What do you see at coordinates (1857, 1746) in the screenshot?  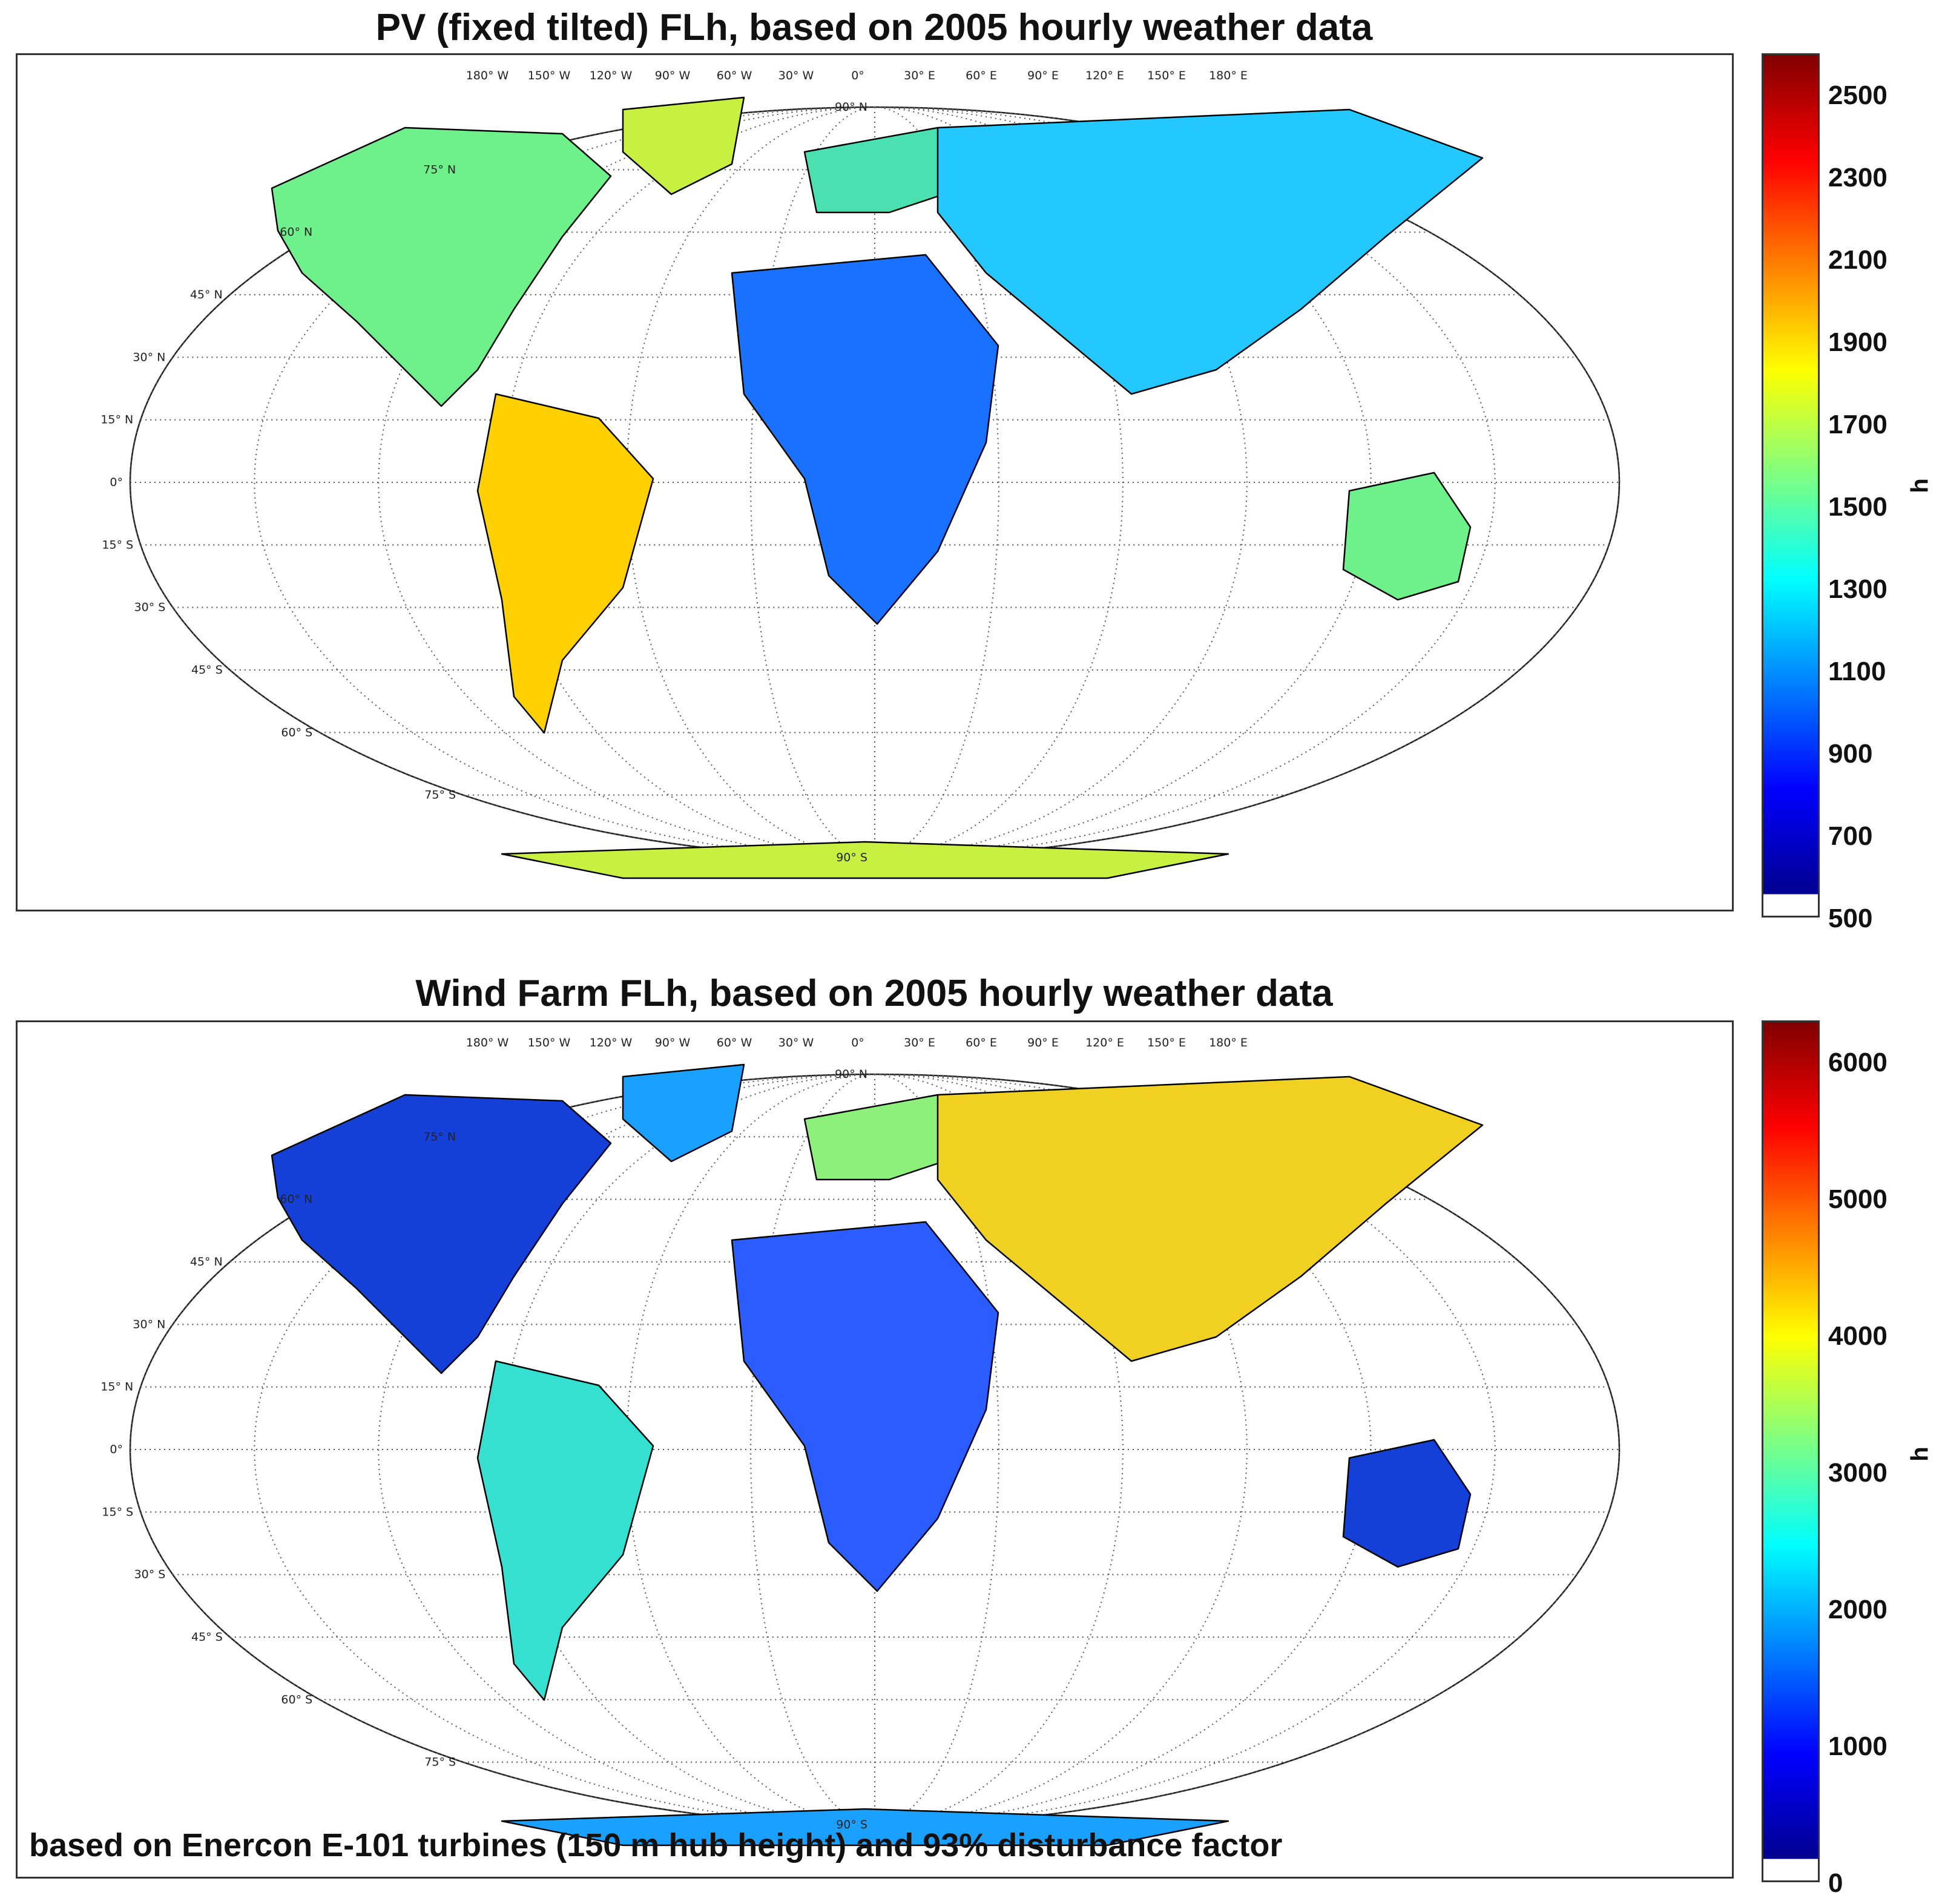 I see `wind-colorbar-tick: 1000` at bounding box center [1857, 1746].